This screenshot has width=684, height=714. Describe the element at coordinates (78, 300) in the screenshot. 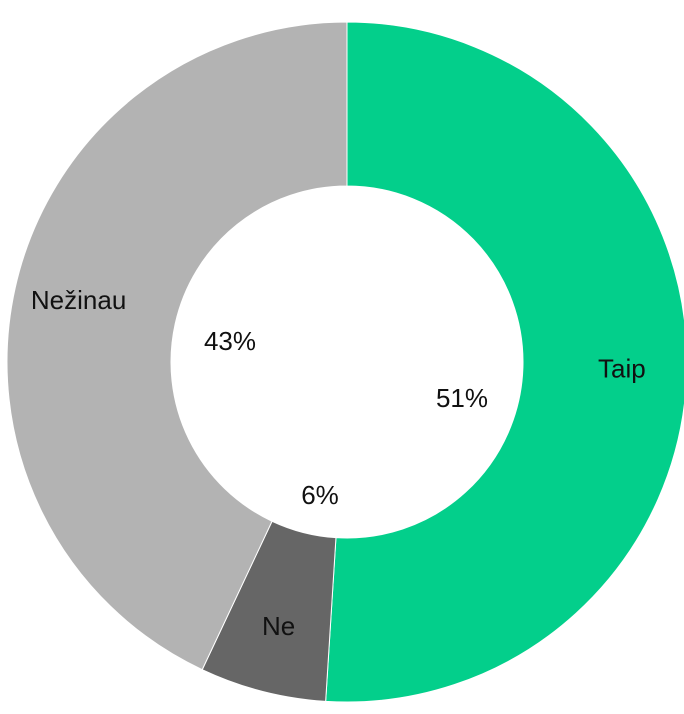

I see `category-label: Nežinau` at that location.